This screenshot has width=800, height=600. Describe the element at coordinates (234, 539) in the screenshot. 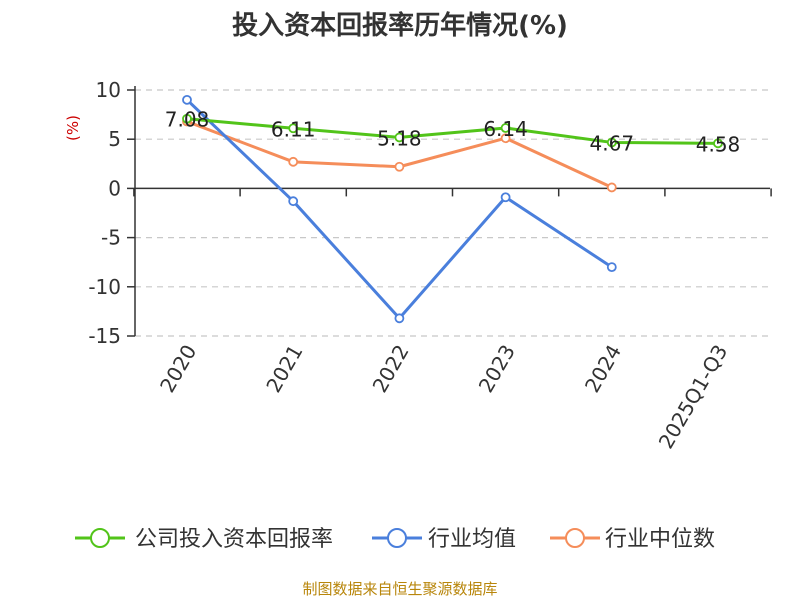

I see `legend-label: 公司投入资本回报率` at that location.